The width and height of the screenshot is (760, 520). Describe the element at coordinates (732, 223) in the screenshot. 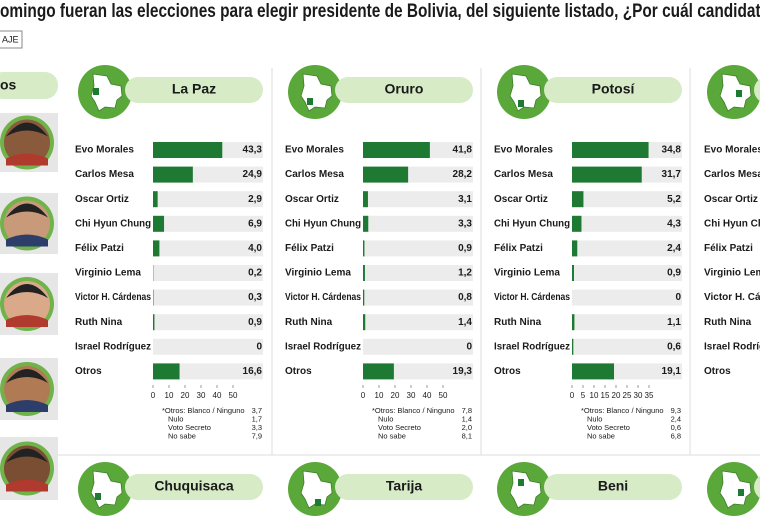

I see `candidate-name: Chi Hyun Chung` at that location.